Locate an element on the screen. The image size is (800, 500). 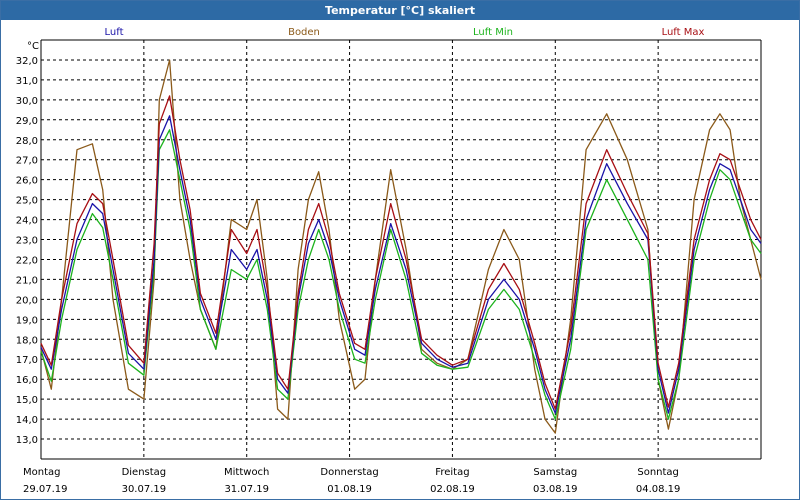
y-tick-label: 16,0 is located at coordinates (27, 380).